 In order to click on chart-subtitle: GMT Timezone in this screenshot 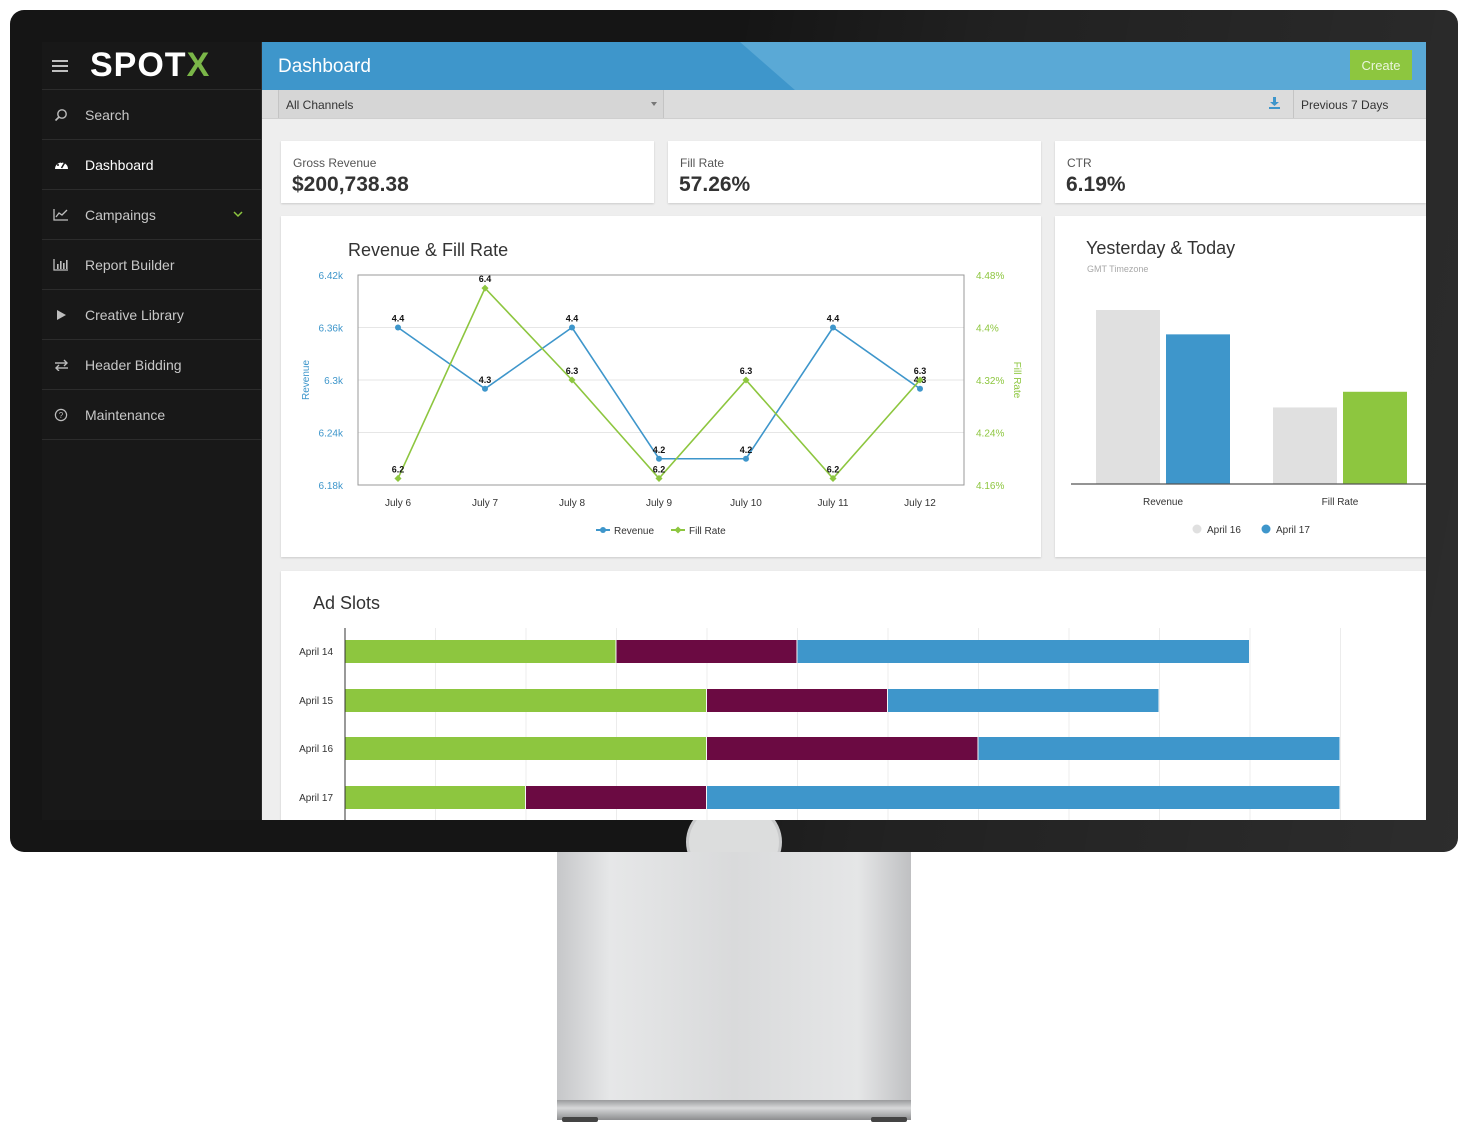, I will do `click(1118, 269)`.